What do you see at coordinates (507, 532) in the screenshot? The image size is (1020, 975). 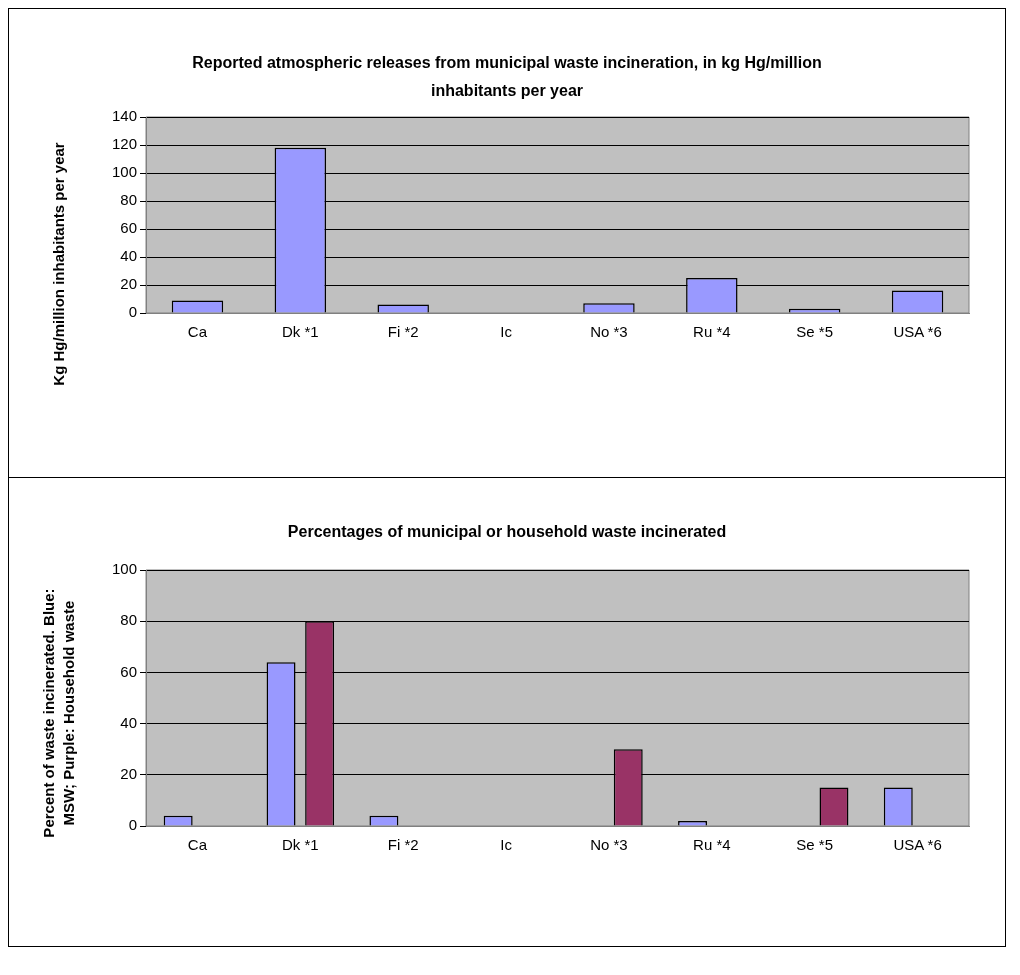 I see `chart-title: Percentages of municipal or household waste incinerated` at bounding box center [507, 532].